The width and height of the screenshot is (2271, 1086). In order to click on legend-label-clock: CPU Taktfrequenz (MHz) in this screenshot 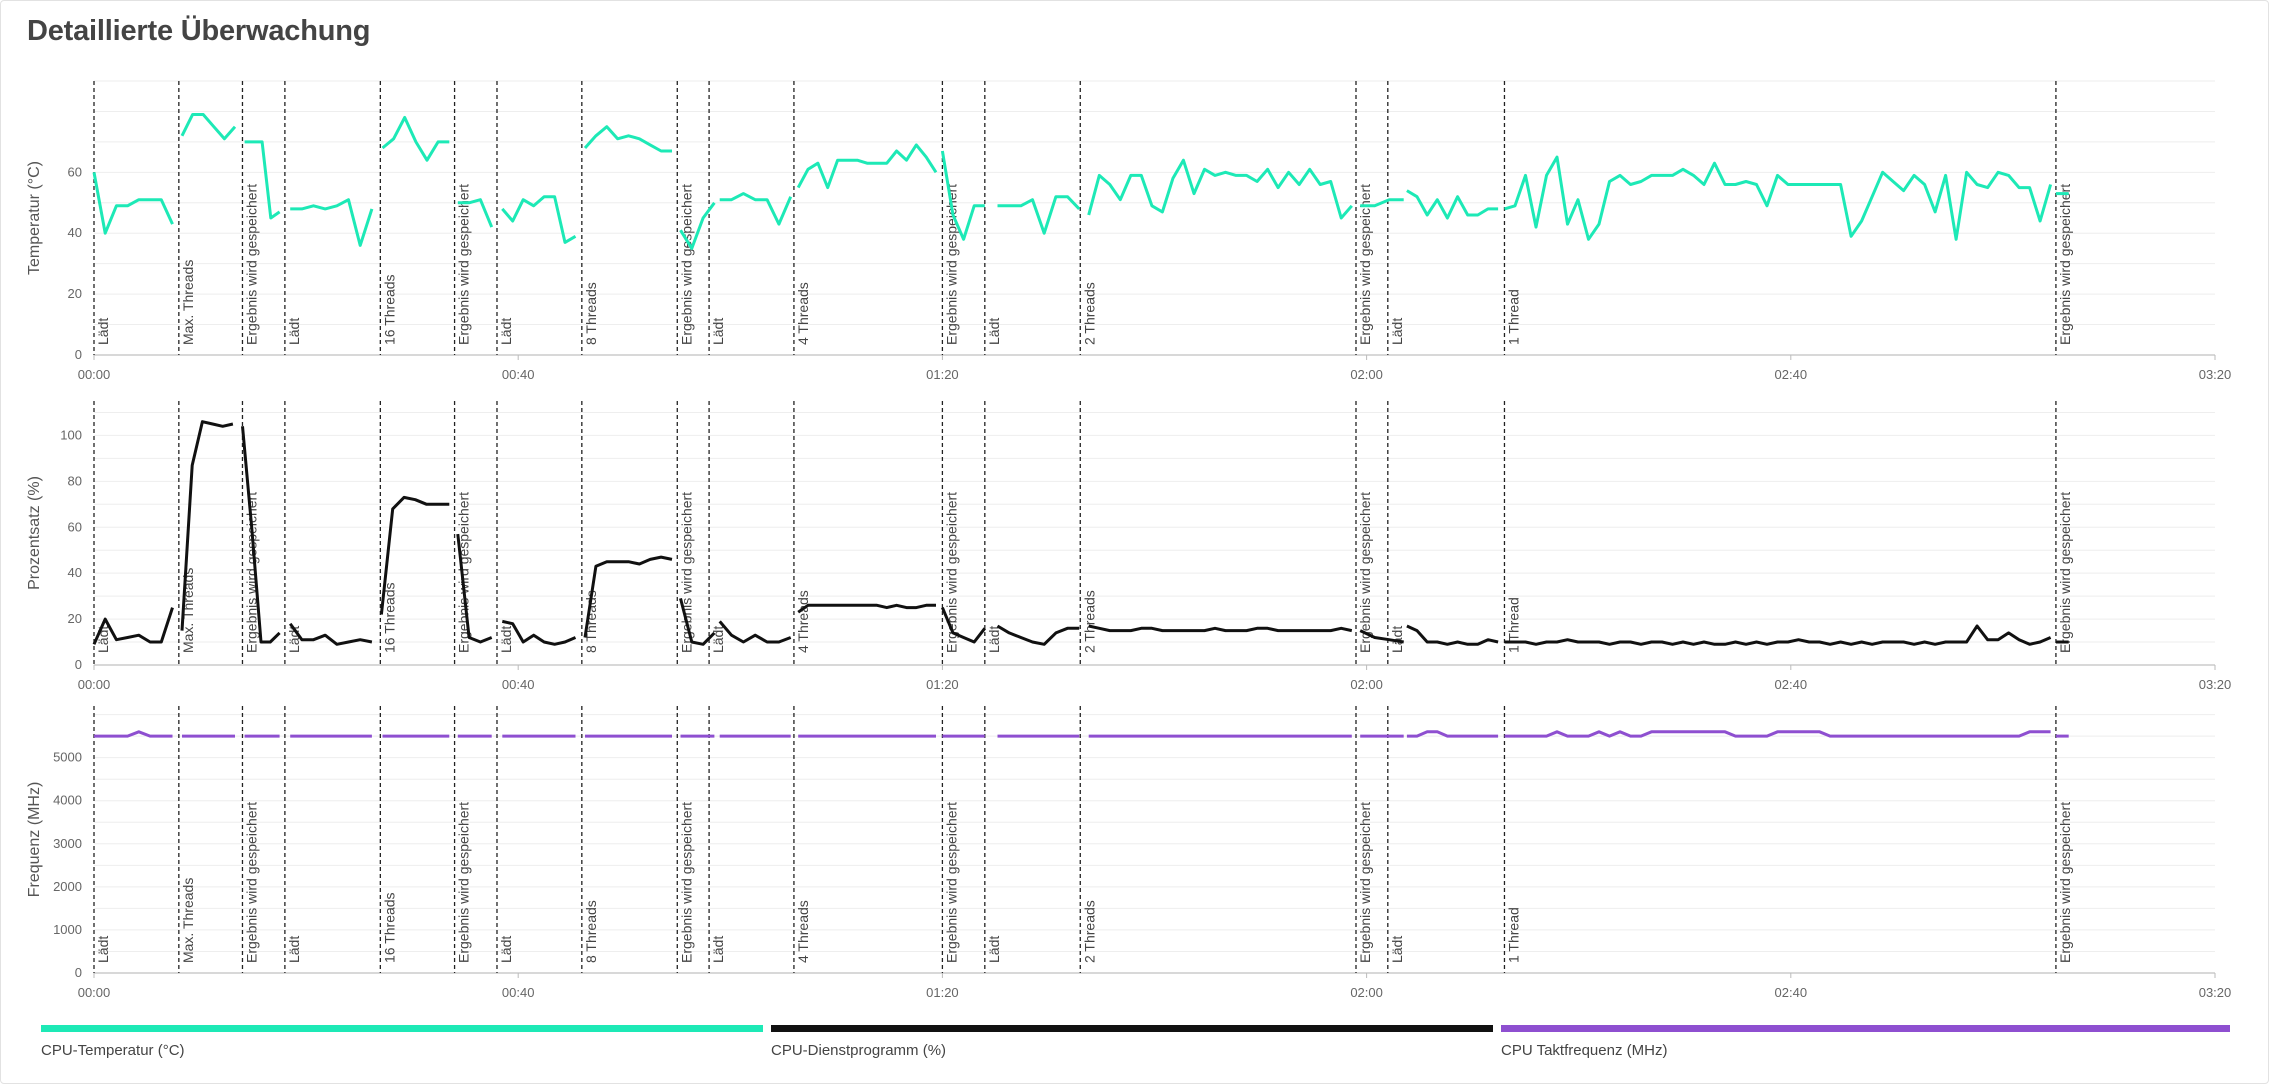, I will do `click(1584, 1050)`.